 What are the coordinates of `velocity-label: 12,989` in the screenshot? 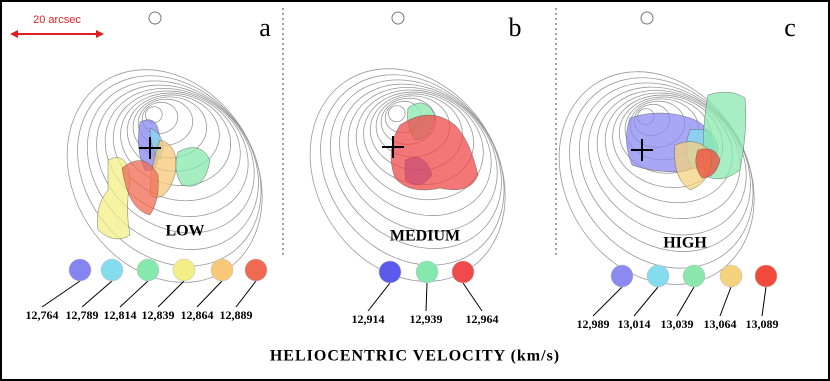 It's located at (593, 324).